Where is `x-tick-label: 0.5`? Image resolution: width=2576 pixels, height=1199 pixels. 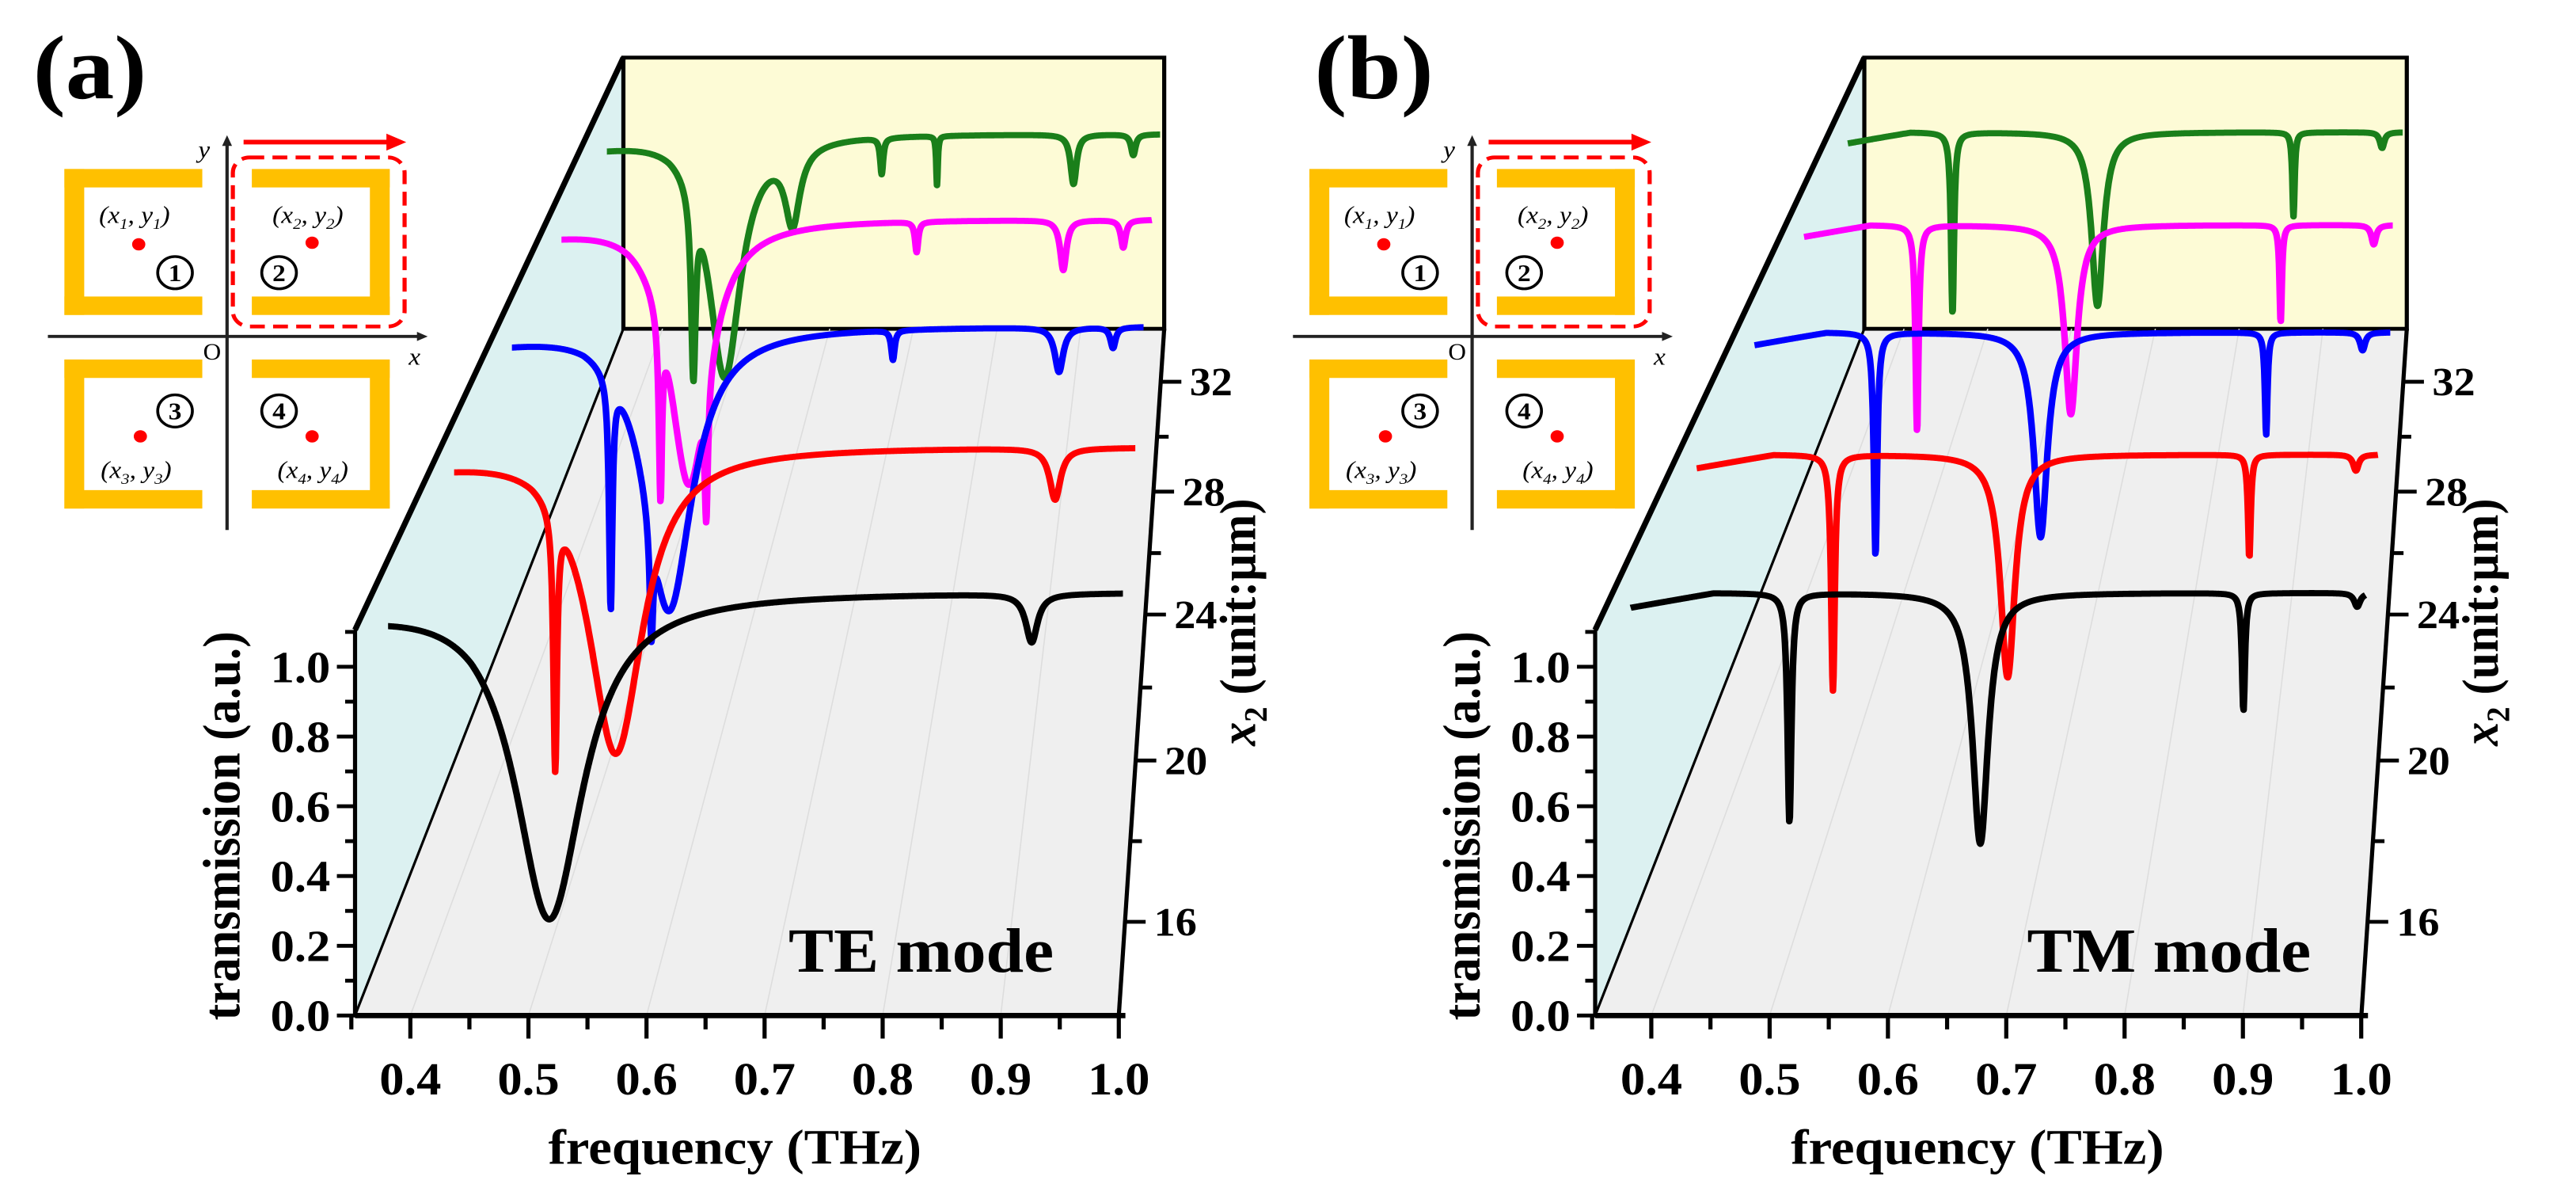
x-tick-label: 0.5 is located at coordinates (528, 1080).